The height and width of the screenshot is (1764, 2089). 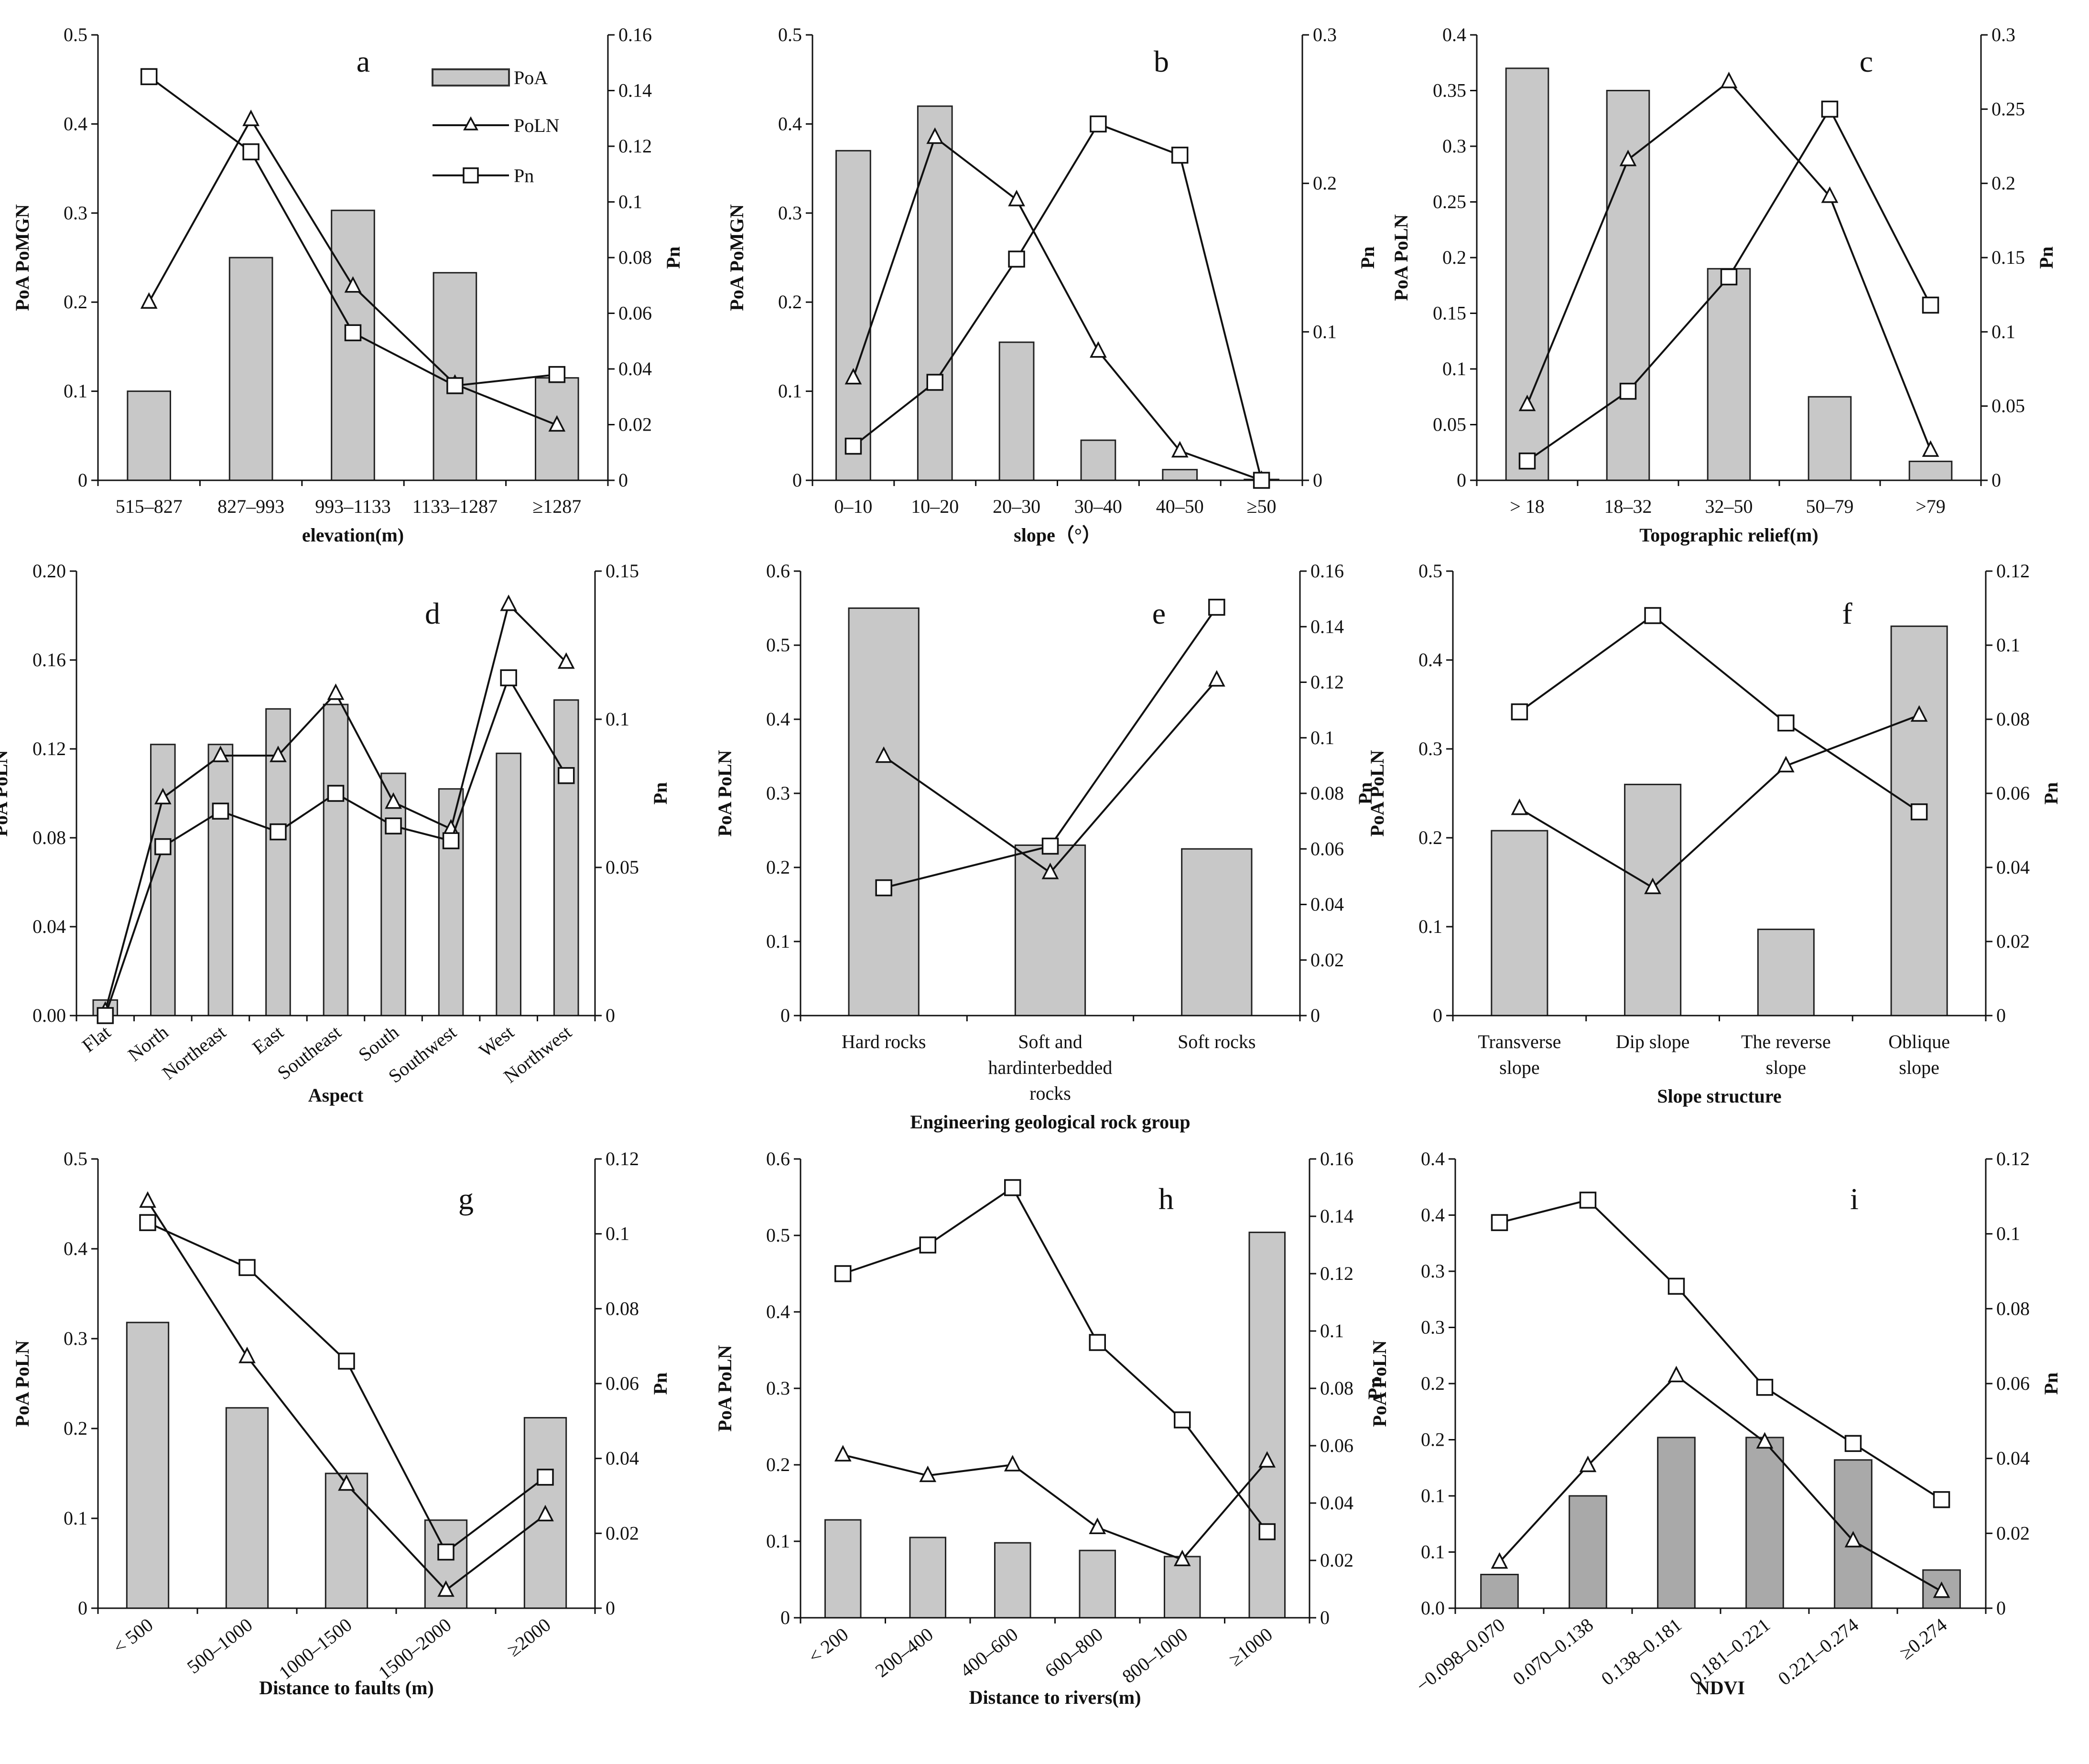 I want to click on tick-label-left-c-4: 0.2, so click(x=1454, y=257).